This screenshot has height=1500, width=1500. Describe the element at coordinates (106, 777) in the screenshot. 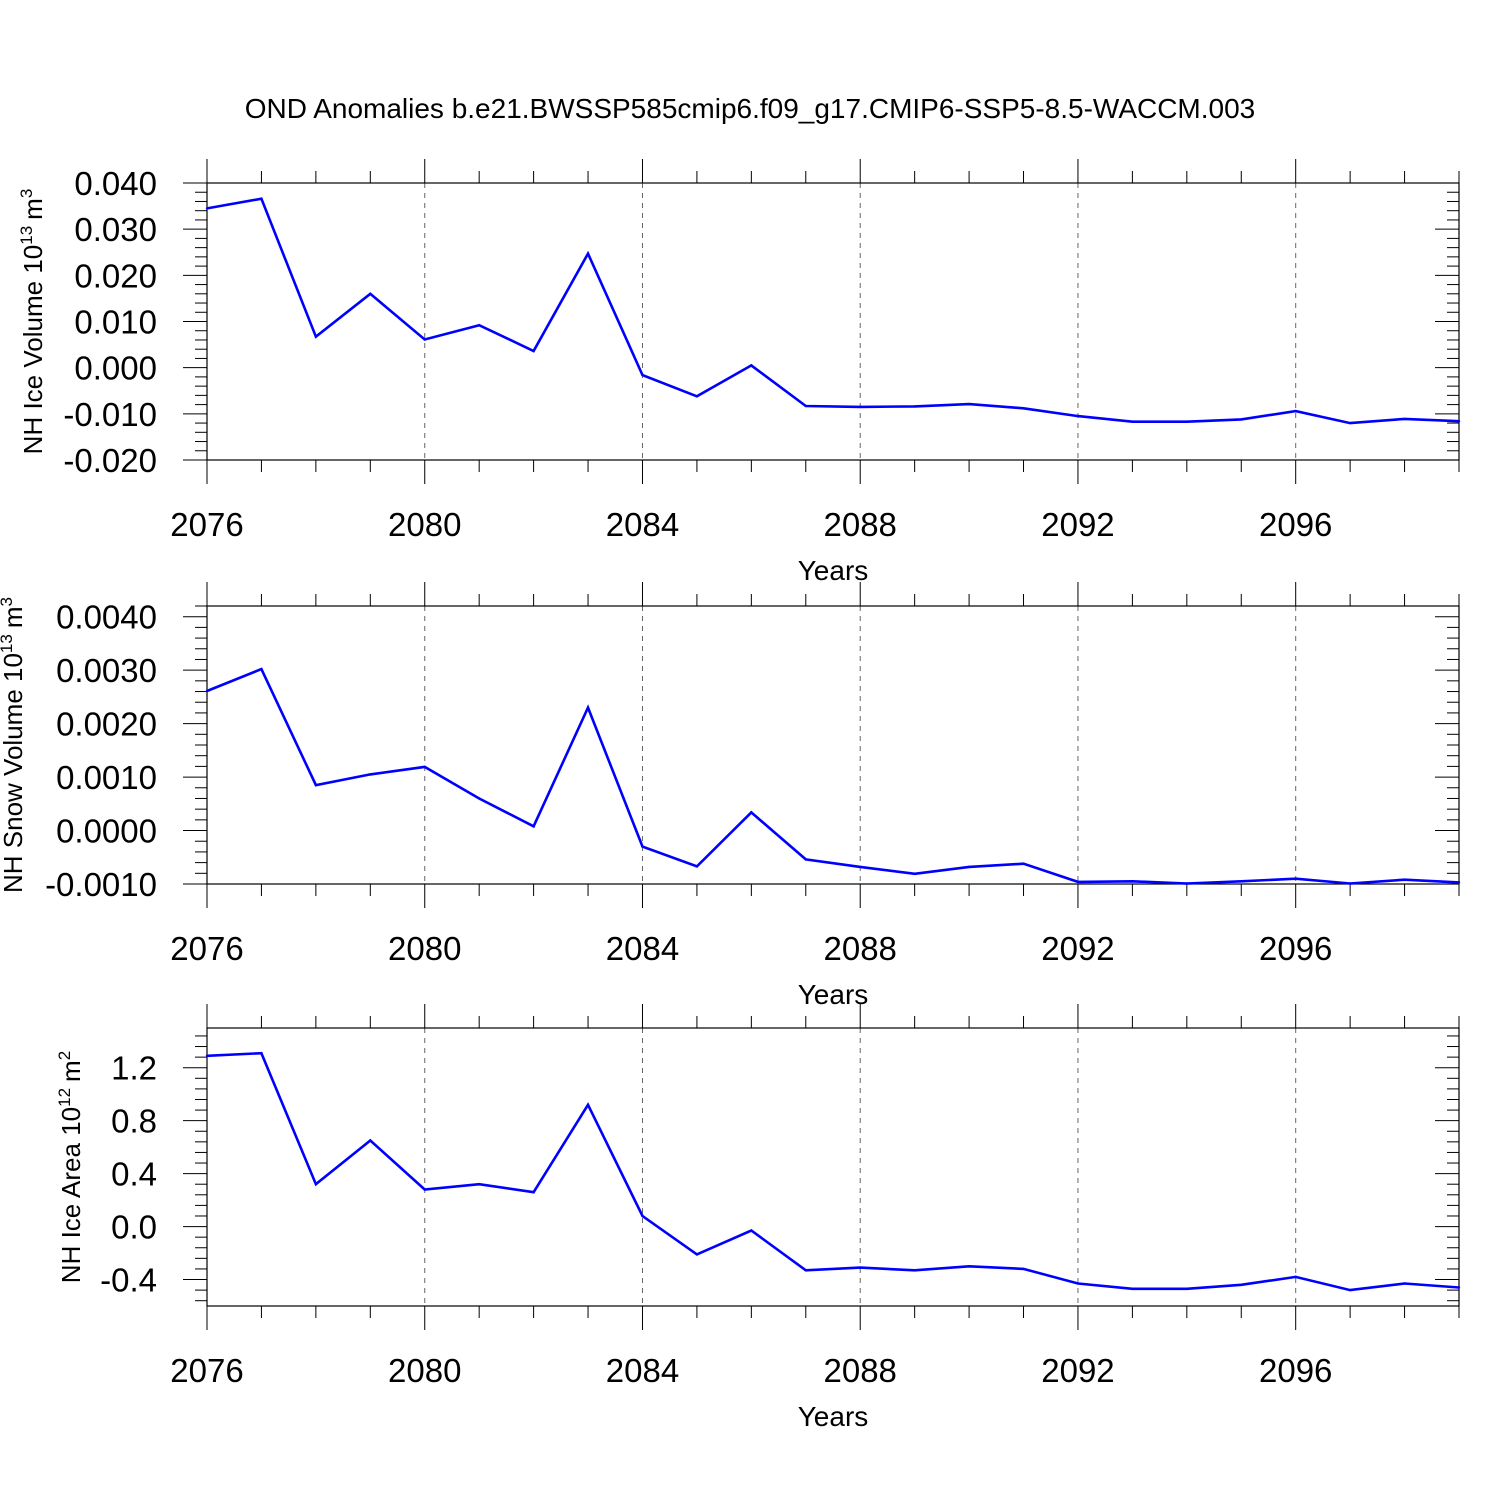

I see `y-tick-label: 0.0010` at that location.